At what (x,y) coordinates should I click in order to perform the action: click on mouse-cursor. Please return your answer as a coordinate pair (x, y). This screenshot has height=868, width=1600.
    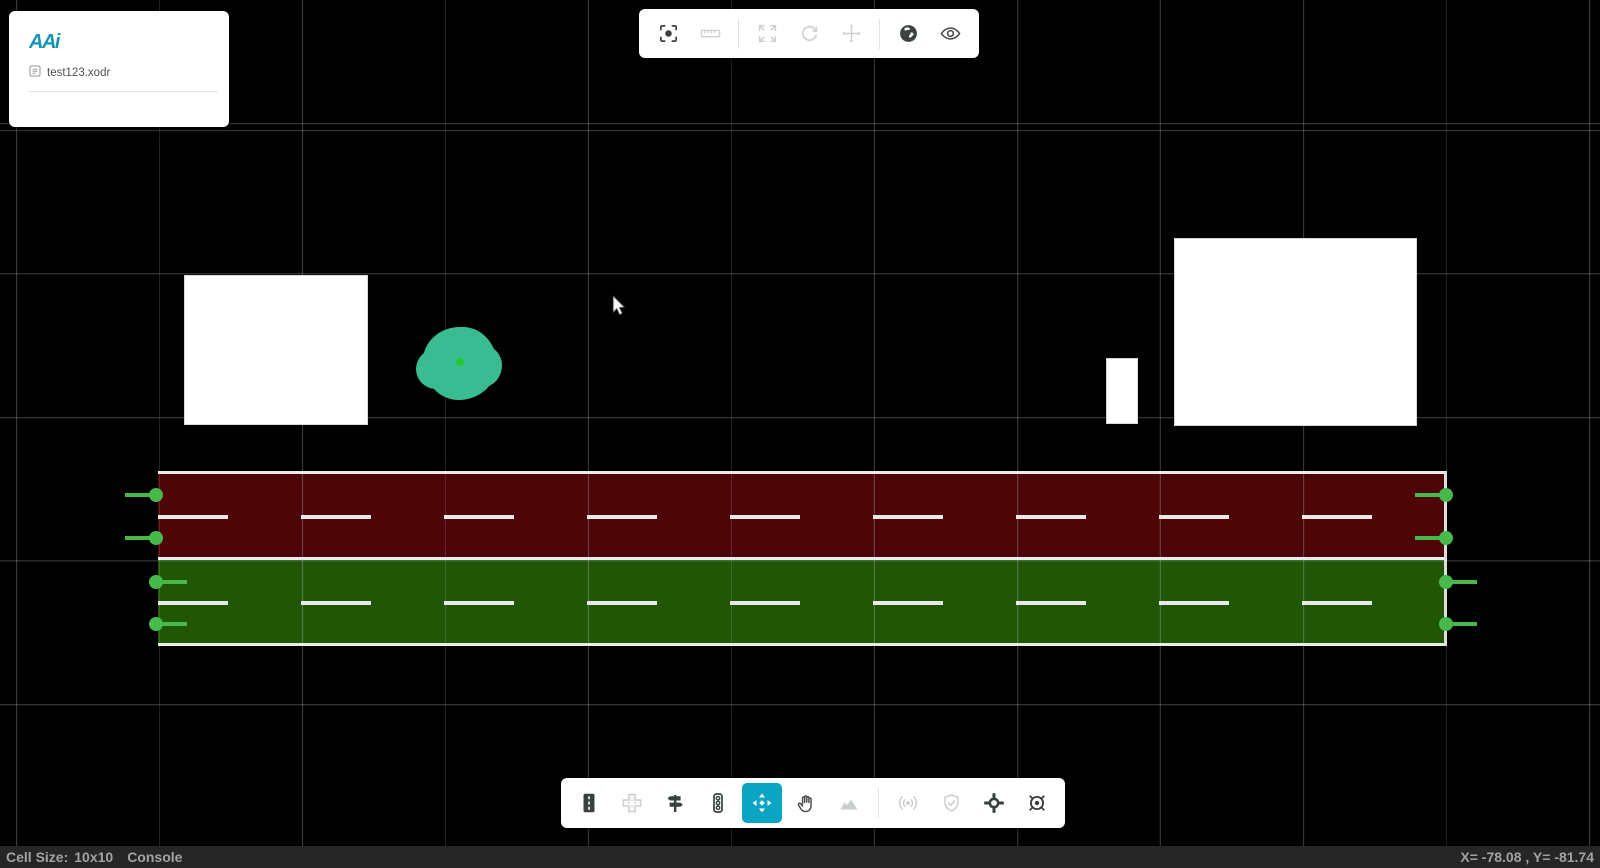
    Looking at the image, I should click on (619, 308).